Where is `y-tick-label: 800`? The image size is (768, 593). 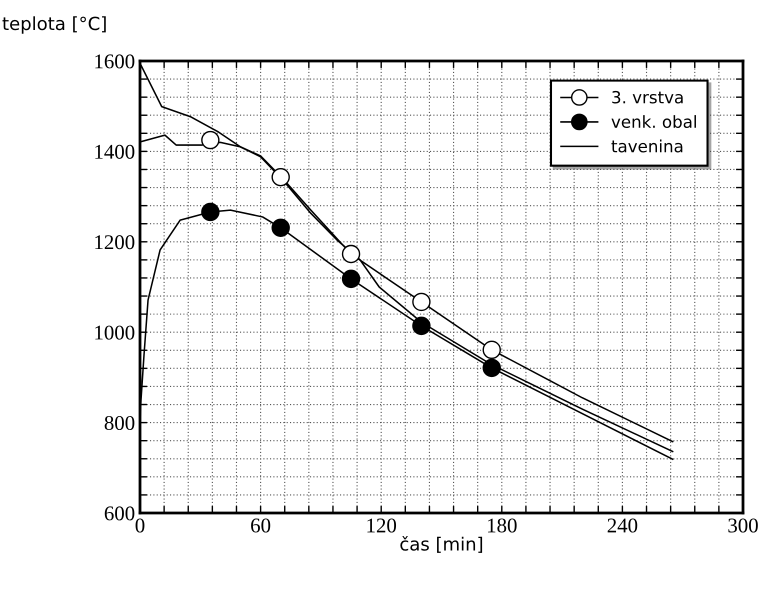
y-tick-label: 800 is located at coordinates (119, 423).